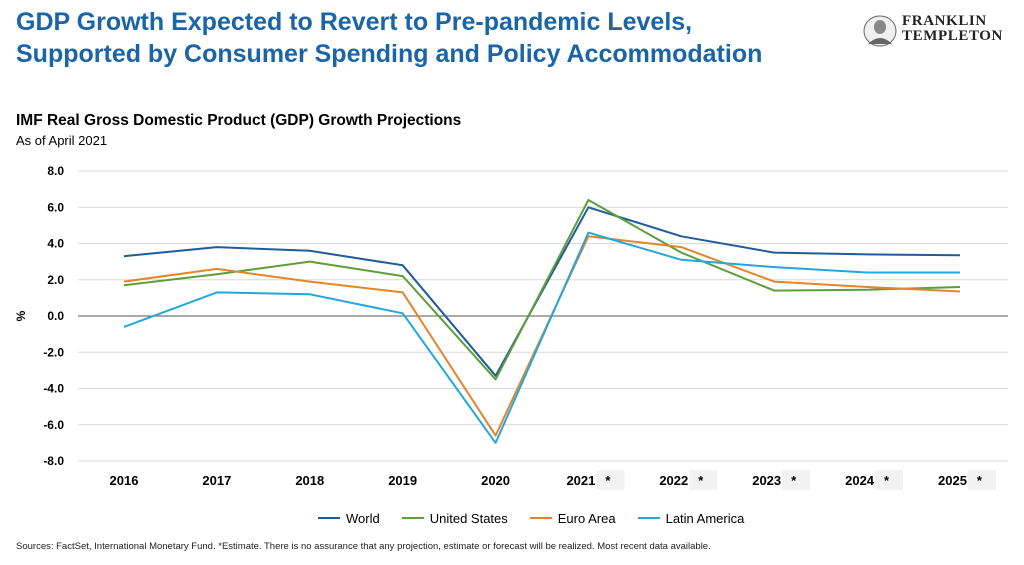  What do you see at coordinates (960, 480) in the screenshot?
I see `x-tick-label: 2025 *` at bounding box center [960, 480].